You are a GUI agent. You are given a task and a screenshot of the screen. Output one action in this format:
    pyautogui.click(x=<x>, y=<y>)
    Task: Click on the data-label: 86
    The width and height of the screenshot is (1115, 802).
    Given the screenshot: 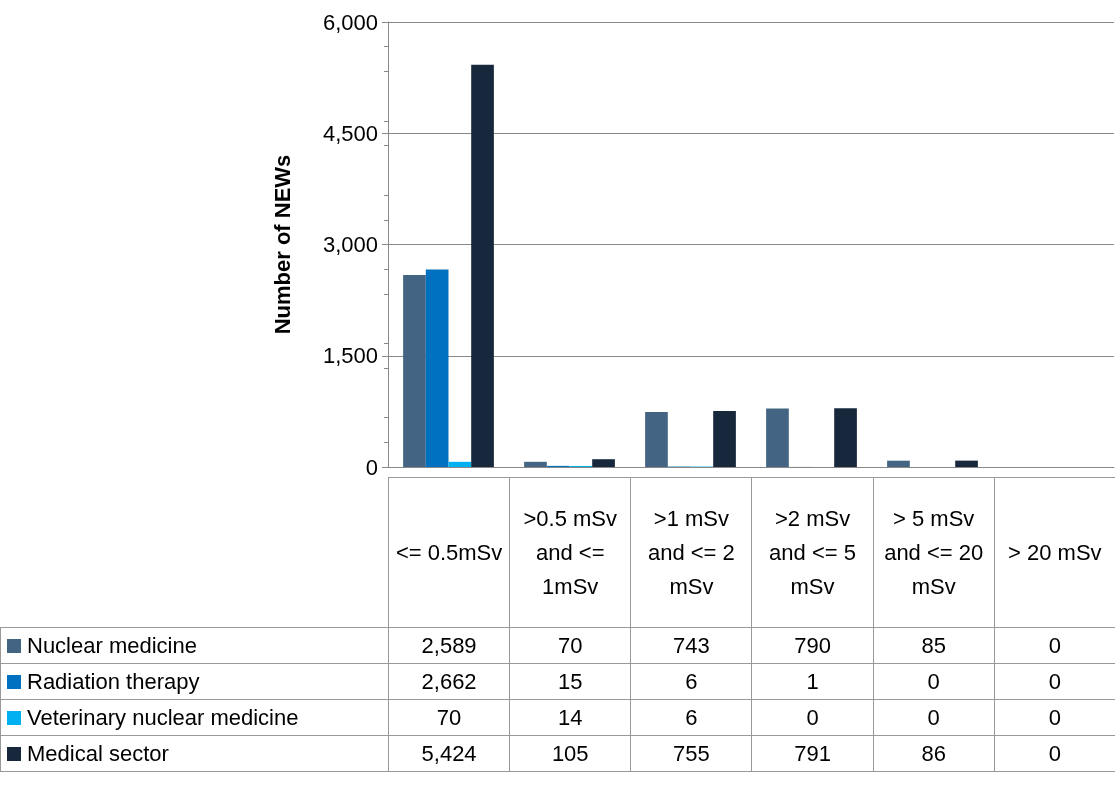 What is the action you would take?
    pyautogui.click(x=934, y=753)
    